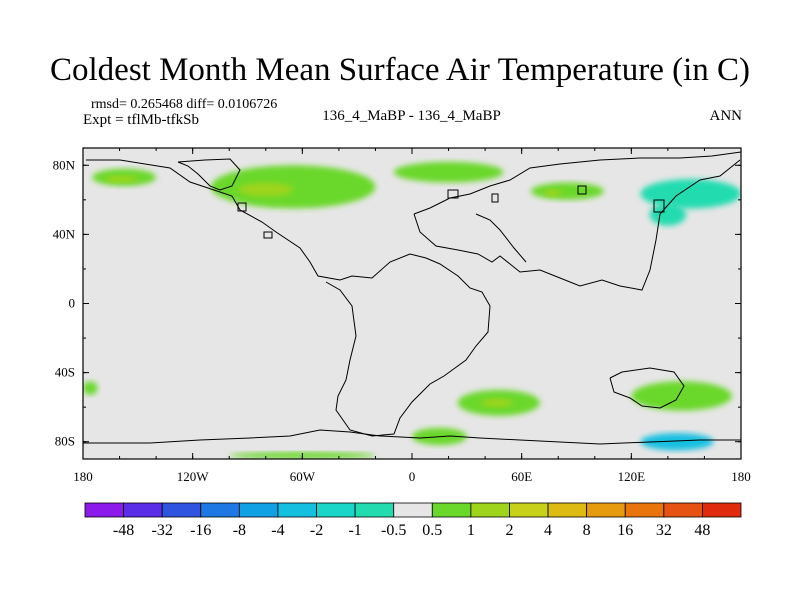  Describe the element at coordinates (412, 476) in the screenshot. I see `x-tick-label-3: 0` at that location.